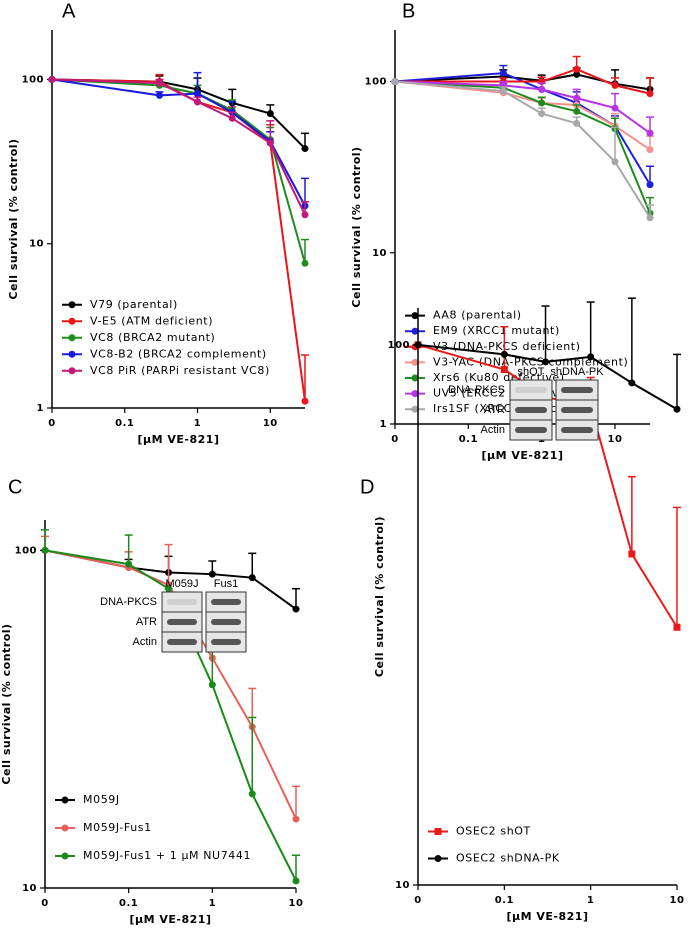 This screenshot has width=692, height=936. What do you see at coordinates (69, 11) in the screenshot?
I see `panel-label: A` at bounding box center [69, 11].